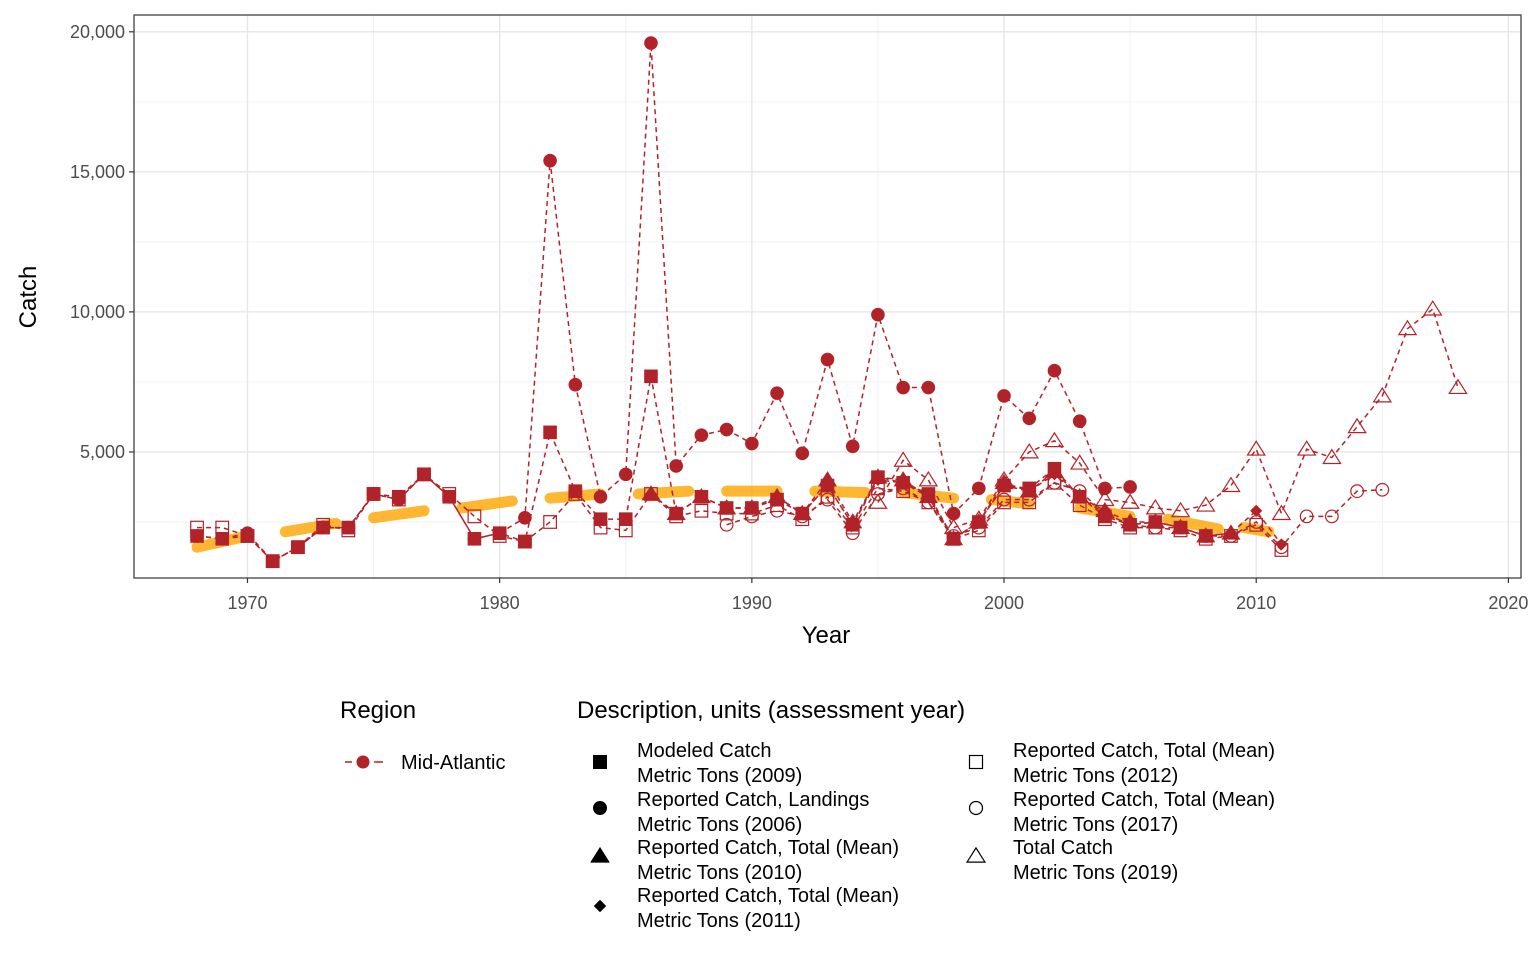 Image resolution: width=1536 pixels, height=960 pixels. Describe the element at coordinates (976, 808) in the screenshot. I see `legend-key-circle-open` at that location.